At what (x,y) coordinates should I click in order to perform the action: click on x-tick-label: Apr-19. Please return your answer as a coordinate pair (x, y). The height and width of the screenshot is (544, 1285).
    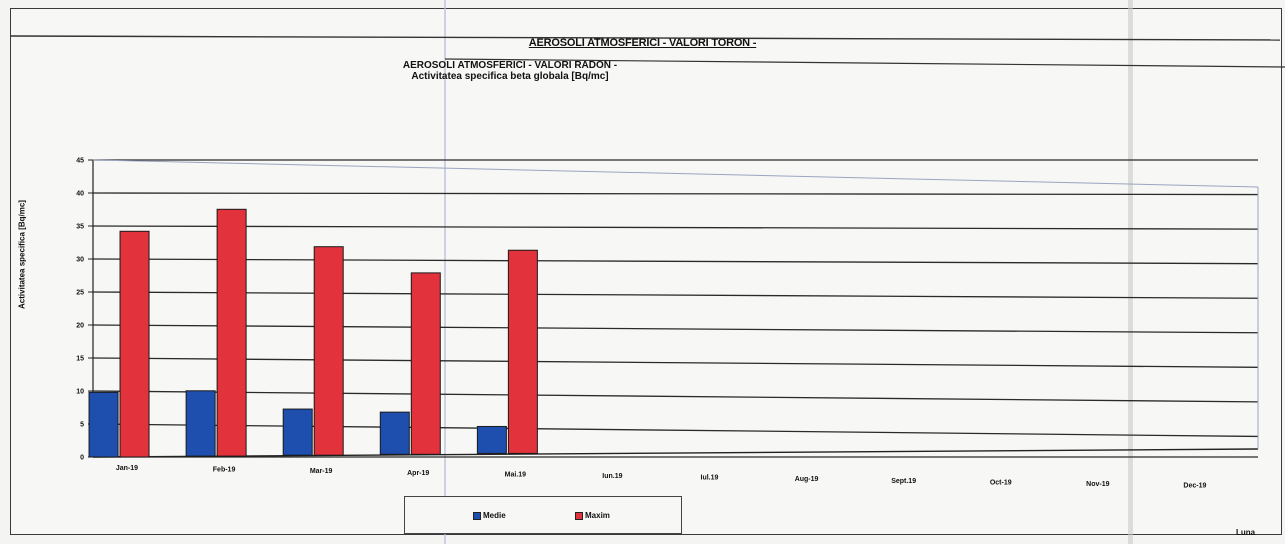
    Looking at the image, I should click on (418, 473).